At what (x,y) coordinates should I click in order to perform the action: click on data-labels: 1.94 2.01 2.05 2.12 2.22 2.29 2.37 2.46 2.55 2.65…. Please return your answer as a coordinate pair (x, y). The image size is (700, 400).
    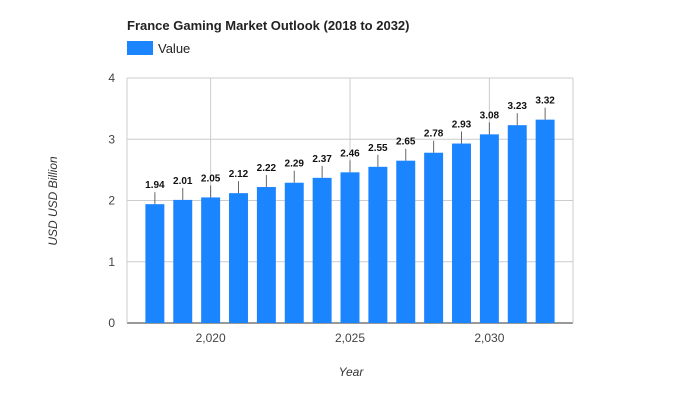
    Looking at the image, I should click on (350, 144).